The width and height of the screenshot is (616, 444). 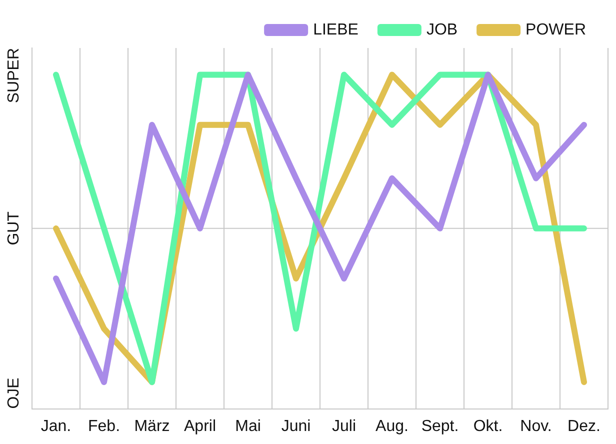 What do you see at coordinates (200, 426) in the screenshot?
I see `x-tick-label: April` at bounding box center [200, 426].